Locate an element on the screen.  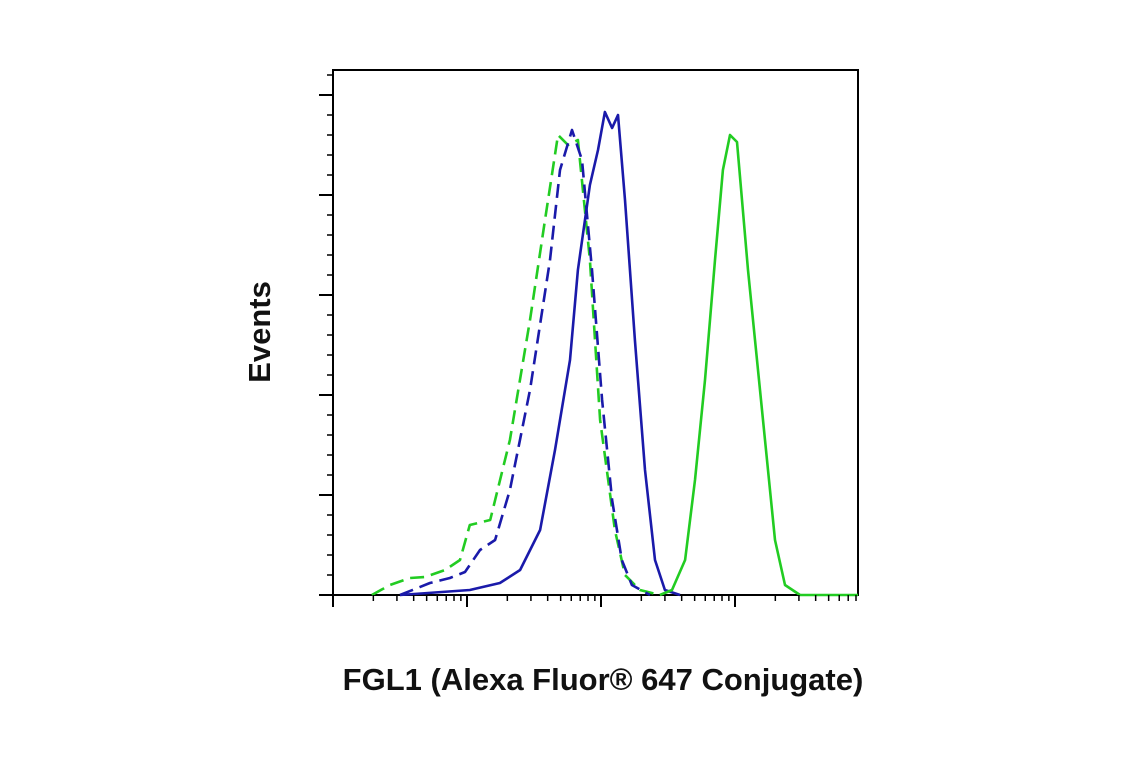
y-axis-label: Events is located at coordinates (259, 332).